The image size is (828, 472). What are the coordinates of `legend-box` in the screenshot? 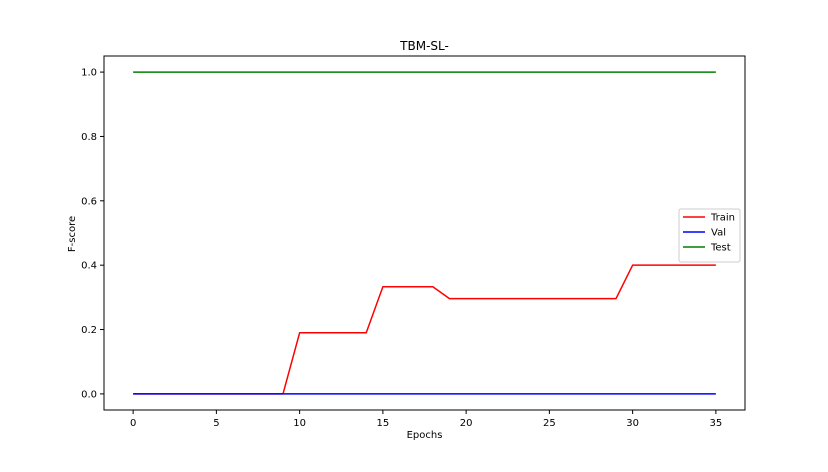 It's located at (709, 235).